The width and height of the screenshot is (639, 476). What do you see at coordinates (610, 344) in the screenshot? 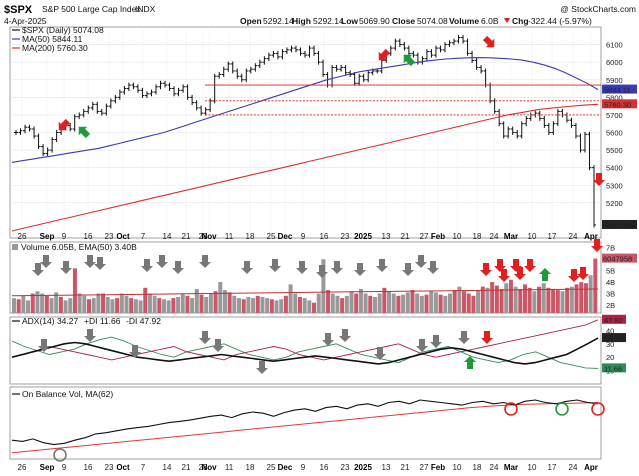
I see `adx-tick-label: 30` at bounding box center [610, 344].